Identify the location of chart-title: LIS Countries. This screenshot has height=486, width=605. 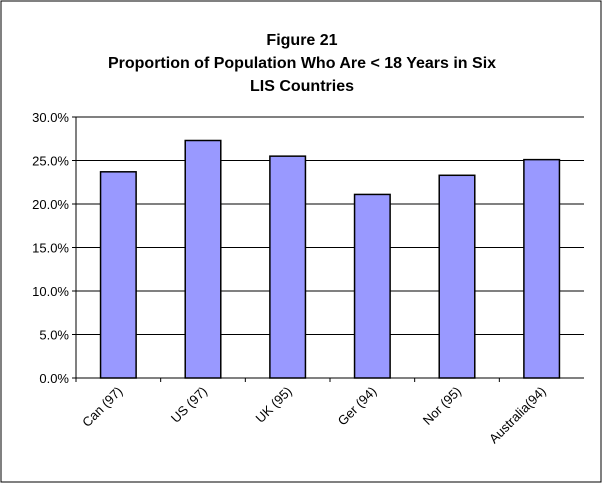
(302, 86).